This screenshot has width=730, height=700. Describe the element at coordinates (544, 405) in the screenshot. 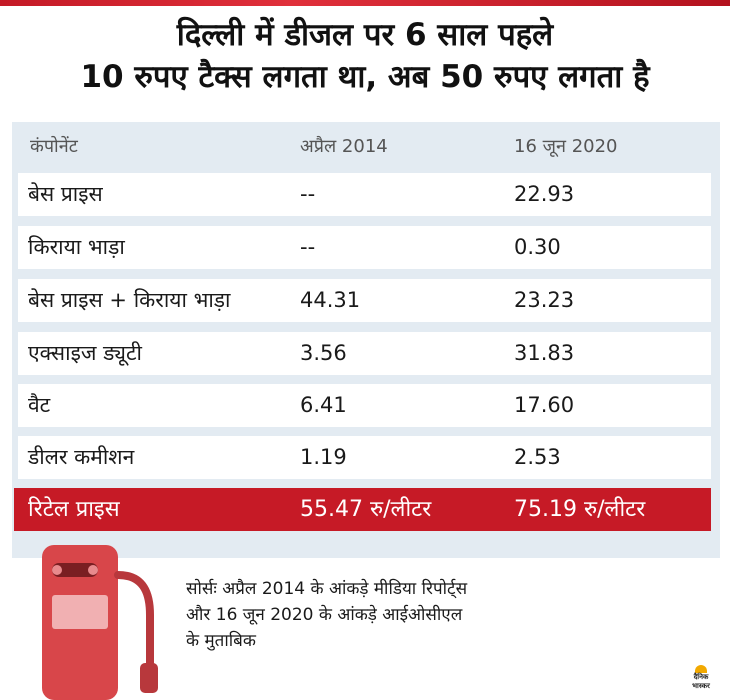

I see `june-2020-cell: 17.60` at that location.